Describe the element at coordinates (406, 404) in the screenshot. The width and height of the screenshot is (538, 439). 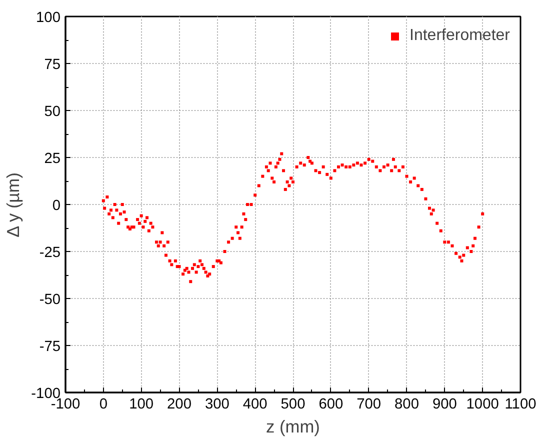
I see `x-tick-label: 800` at that location.